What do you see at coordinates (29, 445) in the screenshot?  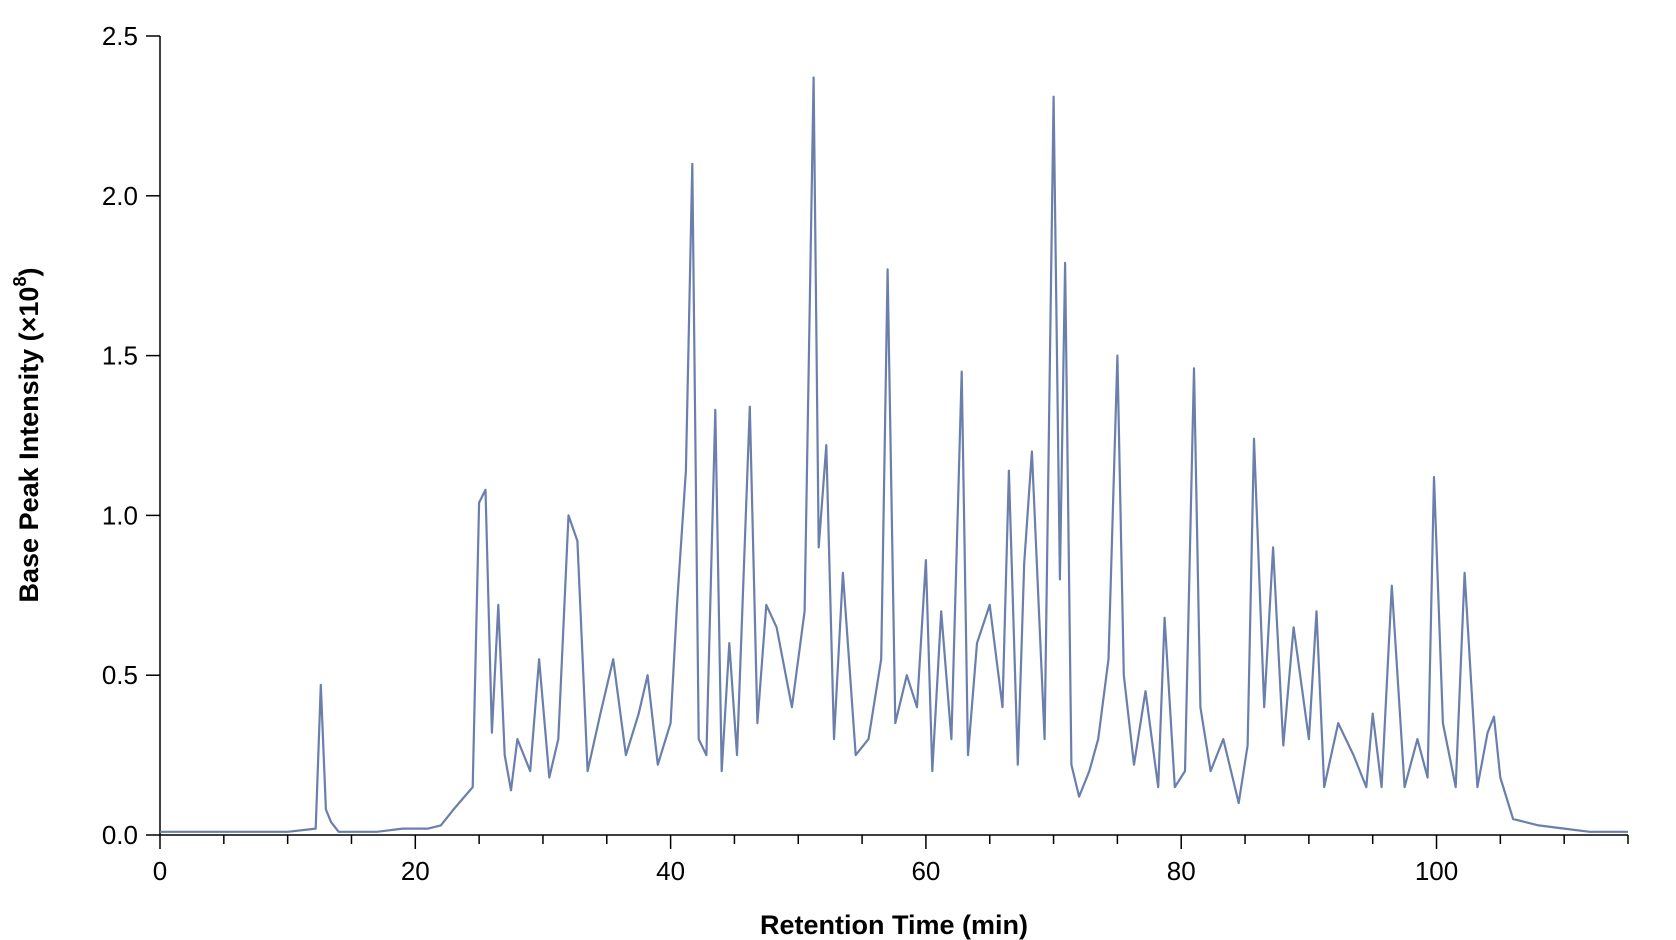 I see `y-axis-title-main: Base Peak Intensity (×10` at bounding box center [29, 445].